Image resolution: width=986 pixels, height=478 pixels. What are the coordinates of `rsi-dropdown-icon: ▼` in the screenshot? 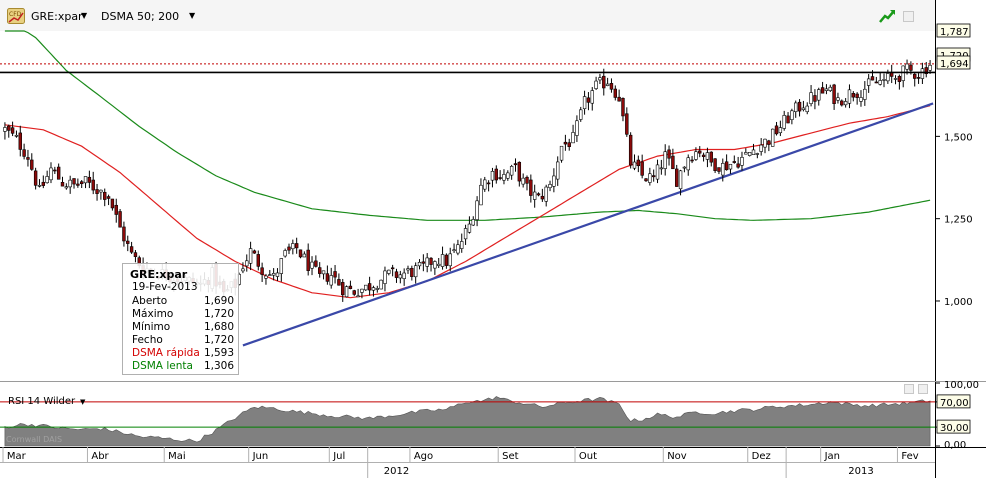 It's located at (83, 402).